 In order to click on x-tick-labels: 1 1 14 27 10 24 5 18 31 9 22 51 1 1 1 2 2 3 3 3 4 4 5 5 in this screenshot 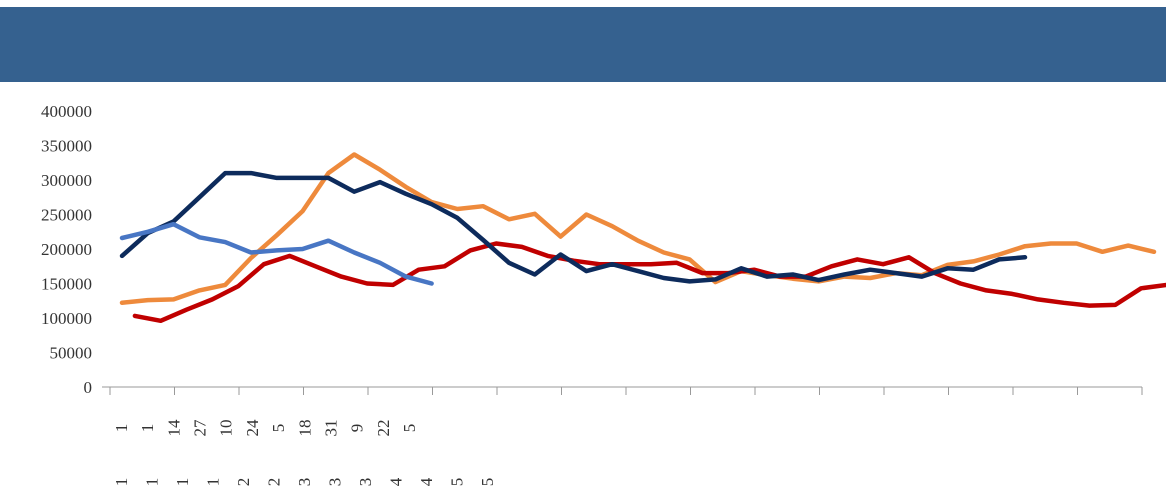, I will do `click(304, 452)`.